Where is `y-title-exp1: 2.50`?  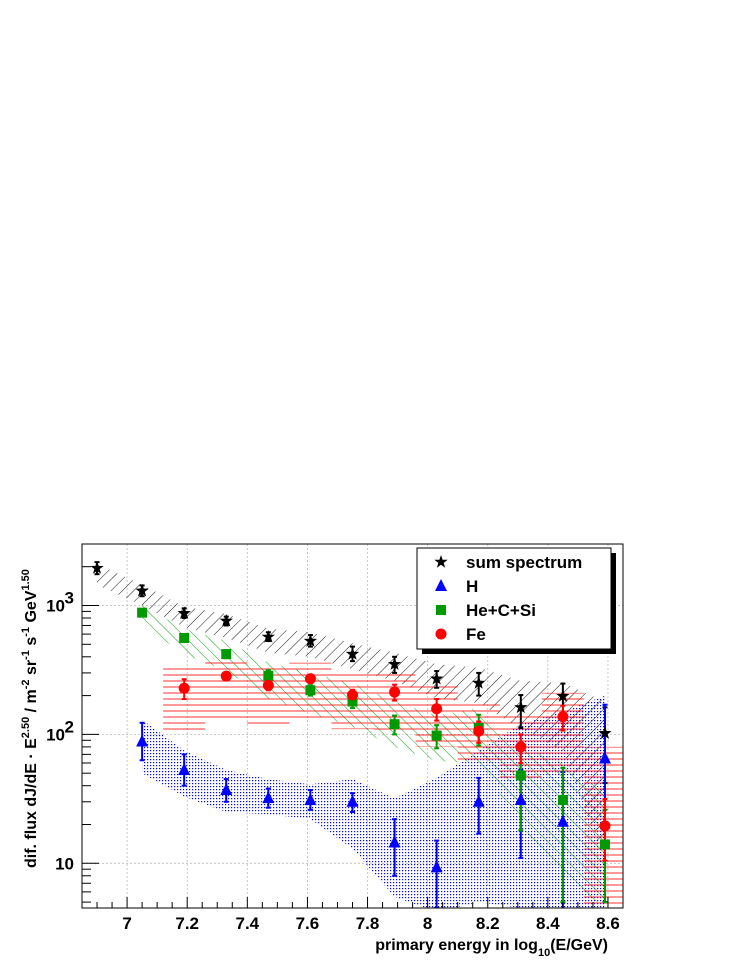
y-title-exp1: 2.50 is located at coordinates (26, 727).